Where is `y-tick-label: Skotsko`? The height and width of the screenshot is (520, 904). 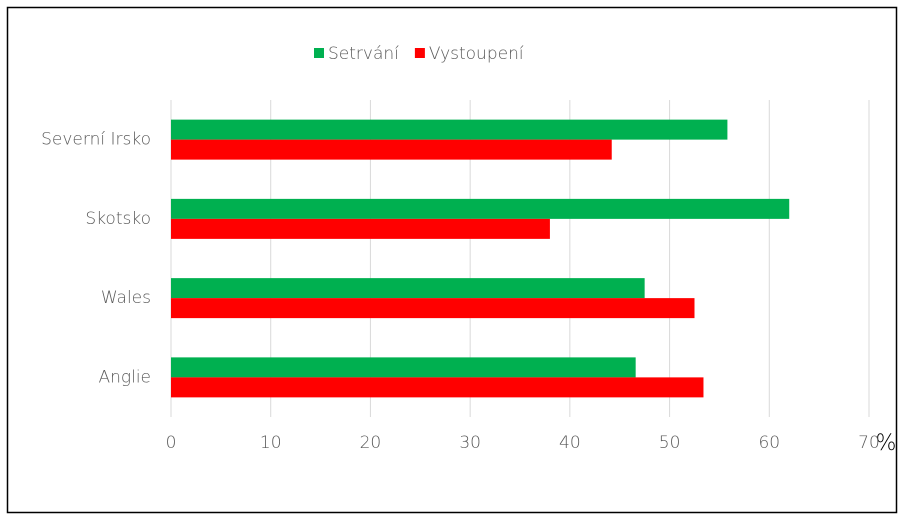
y-tick-label: Skotsko is located at coordinates (118, 219).